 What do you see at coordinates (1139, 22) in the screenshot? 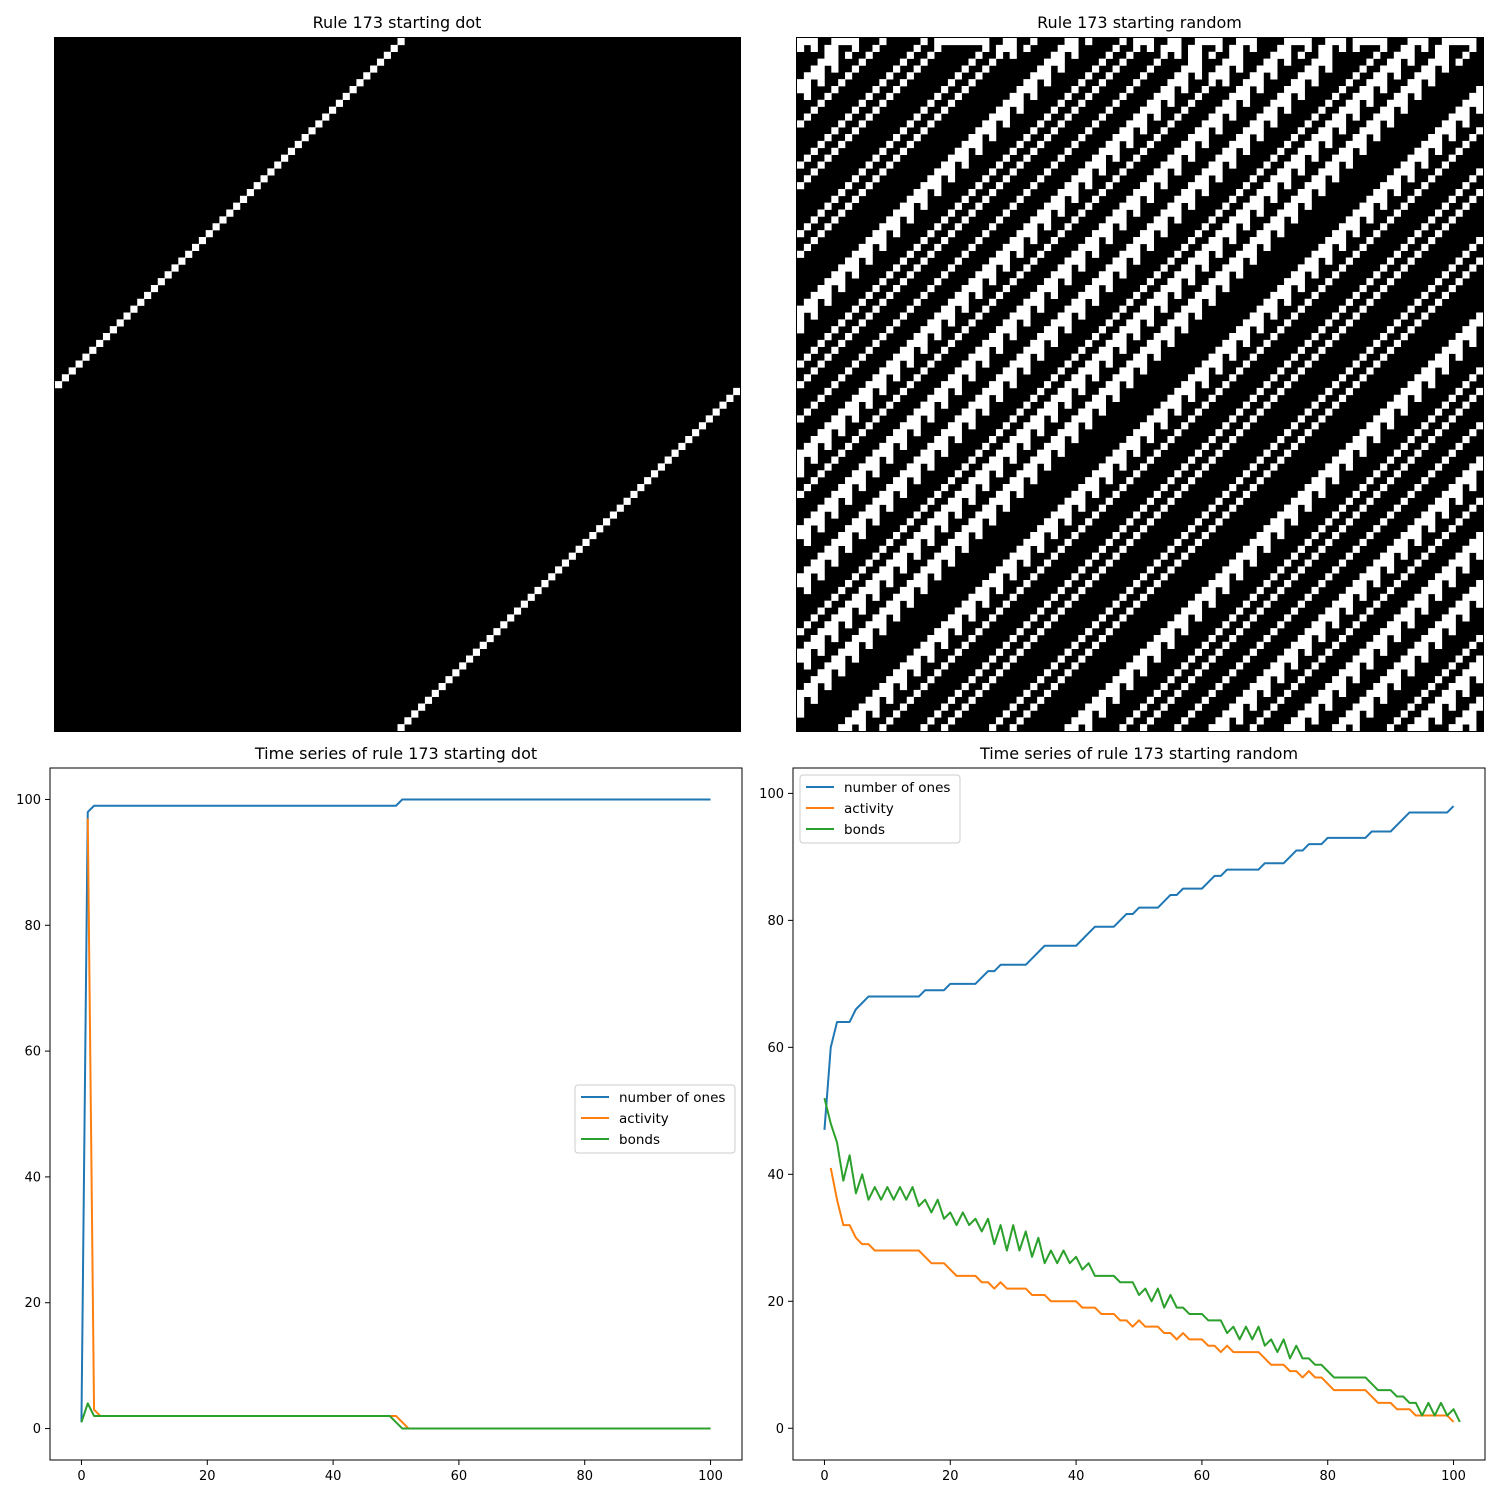
I see `ca-random-title: Rule 173 starting random` at bounding box center [1139, 22].